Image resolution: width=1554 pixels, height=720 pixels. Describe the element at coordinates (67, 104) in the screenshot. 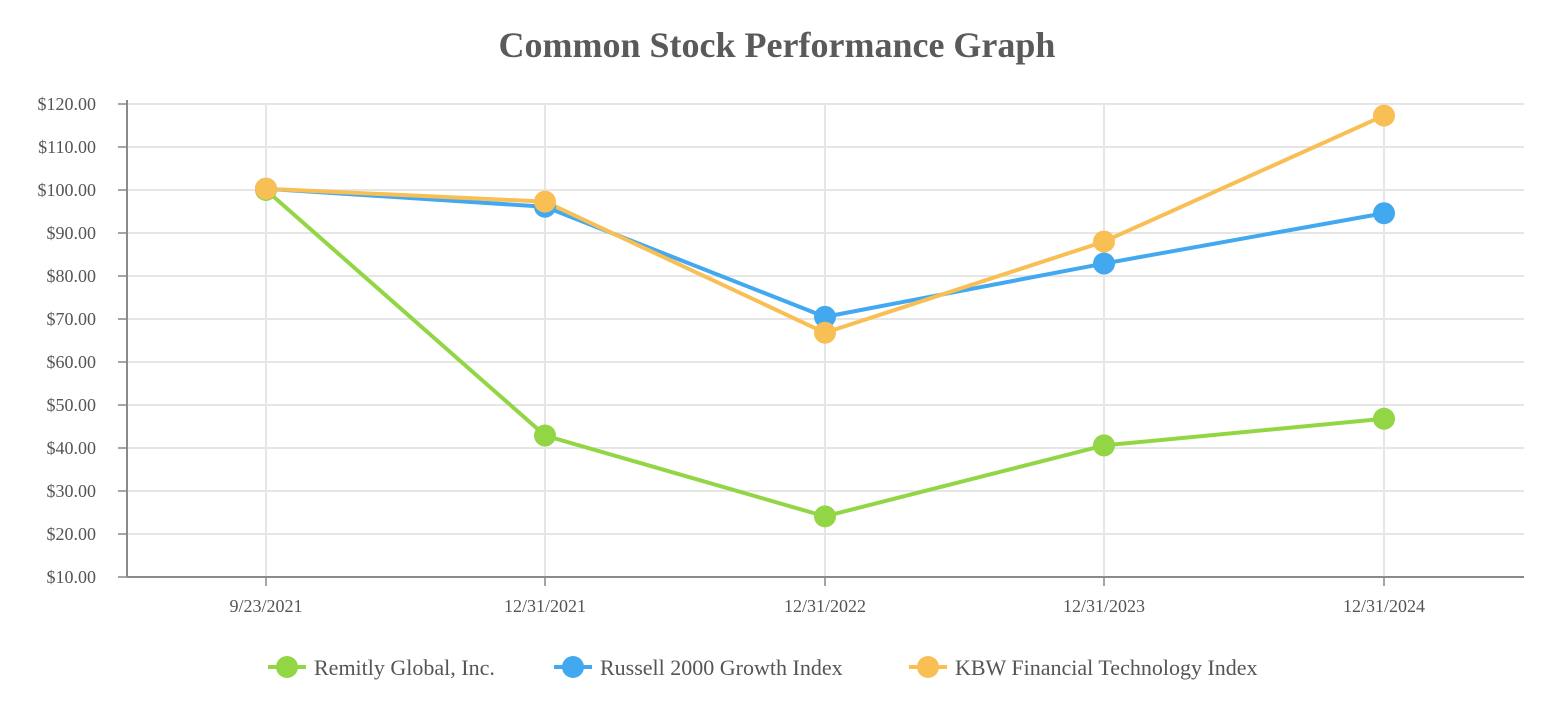

I see `y-tick-label: $120.00` at that location.